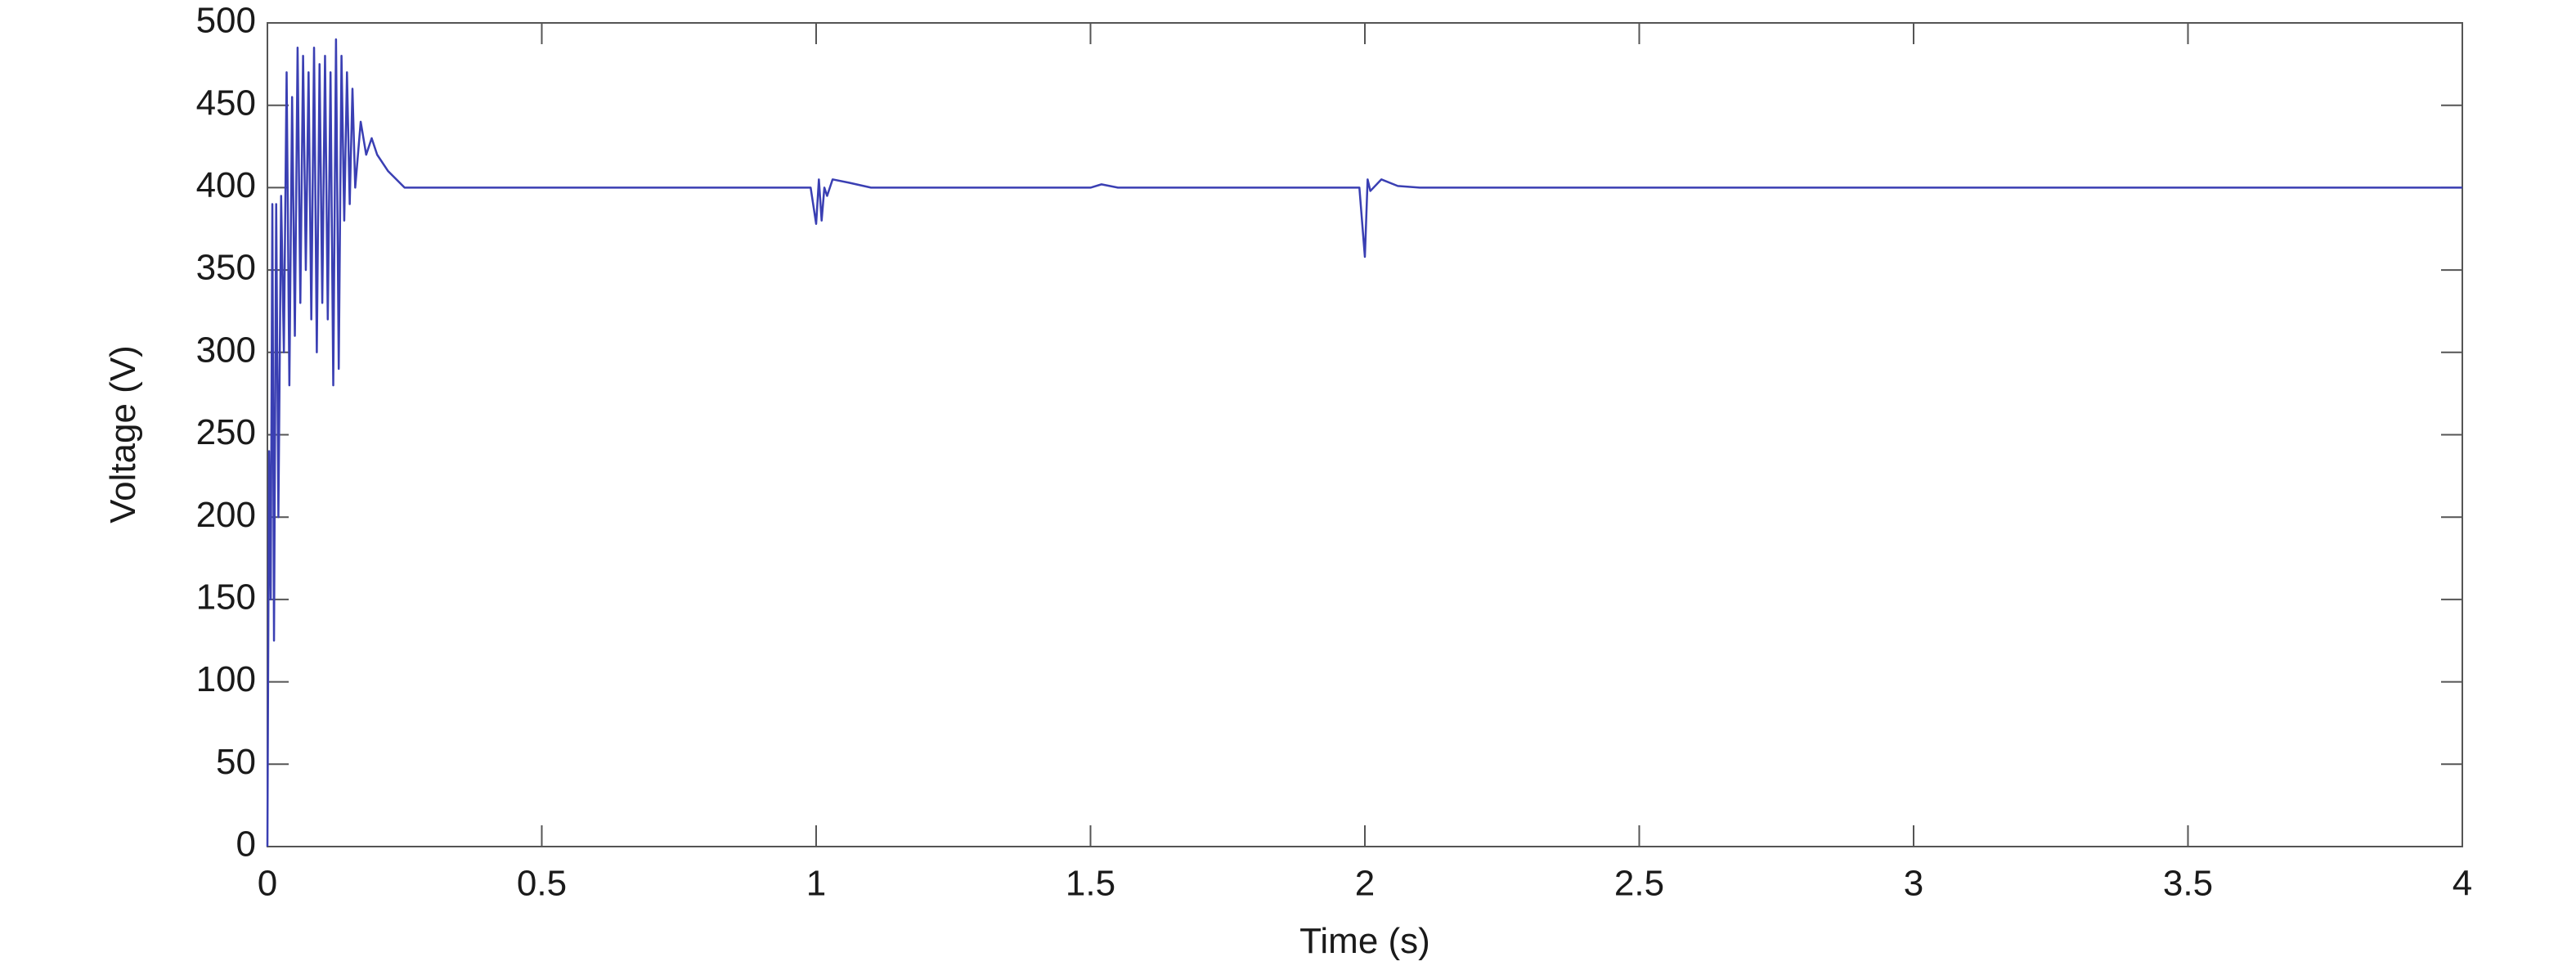  Describe the element at coordinates (226, 268) in the screenshot. I see `y-tick-label: 350` at that location.